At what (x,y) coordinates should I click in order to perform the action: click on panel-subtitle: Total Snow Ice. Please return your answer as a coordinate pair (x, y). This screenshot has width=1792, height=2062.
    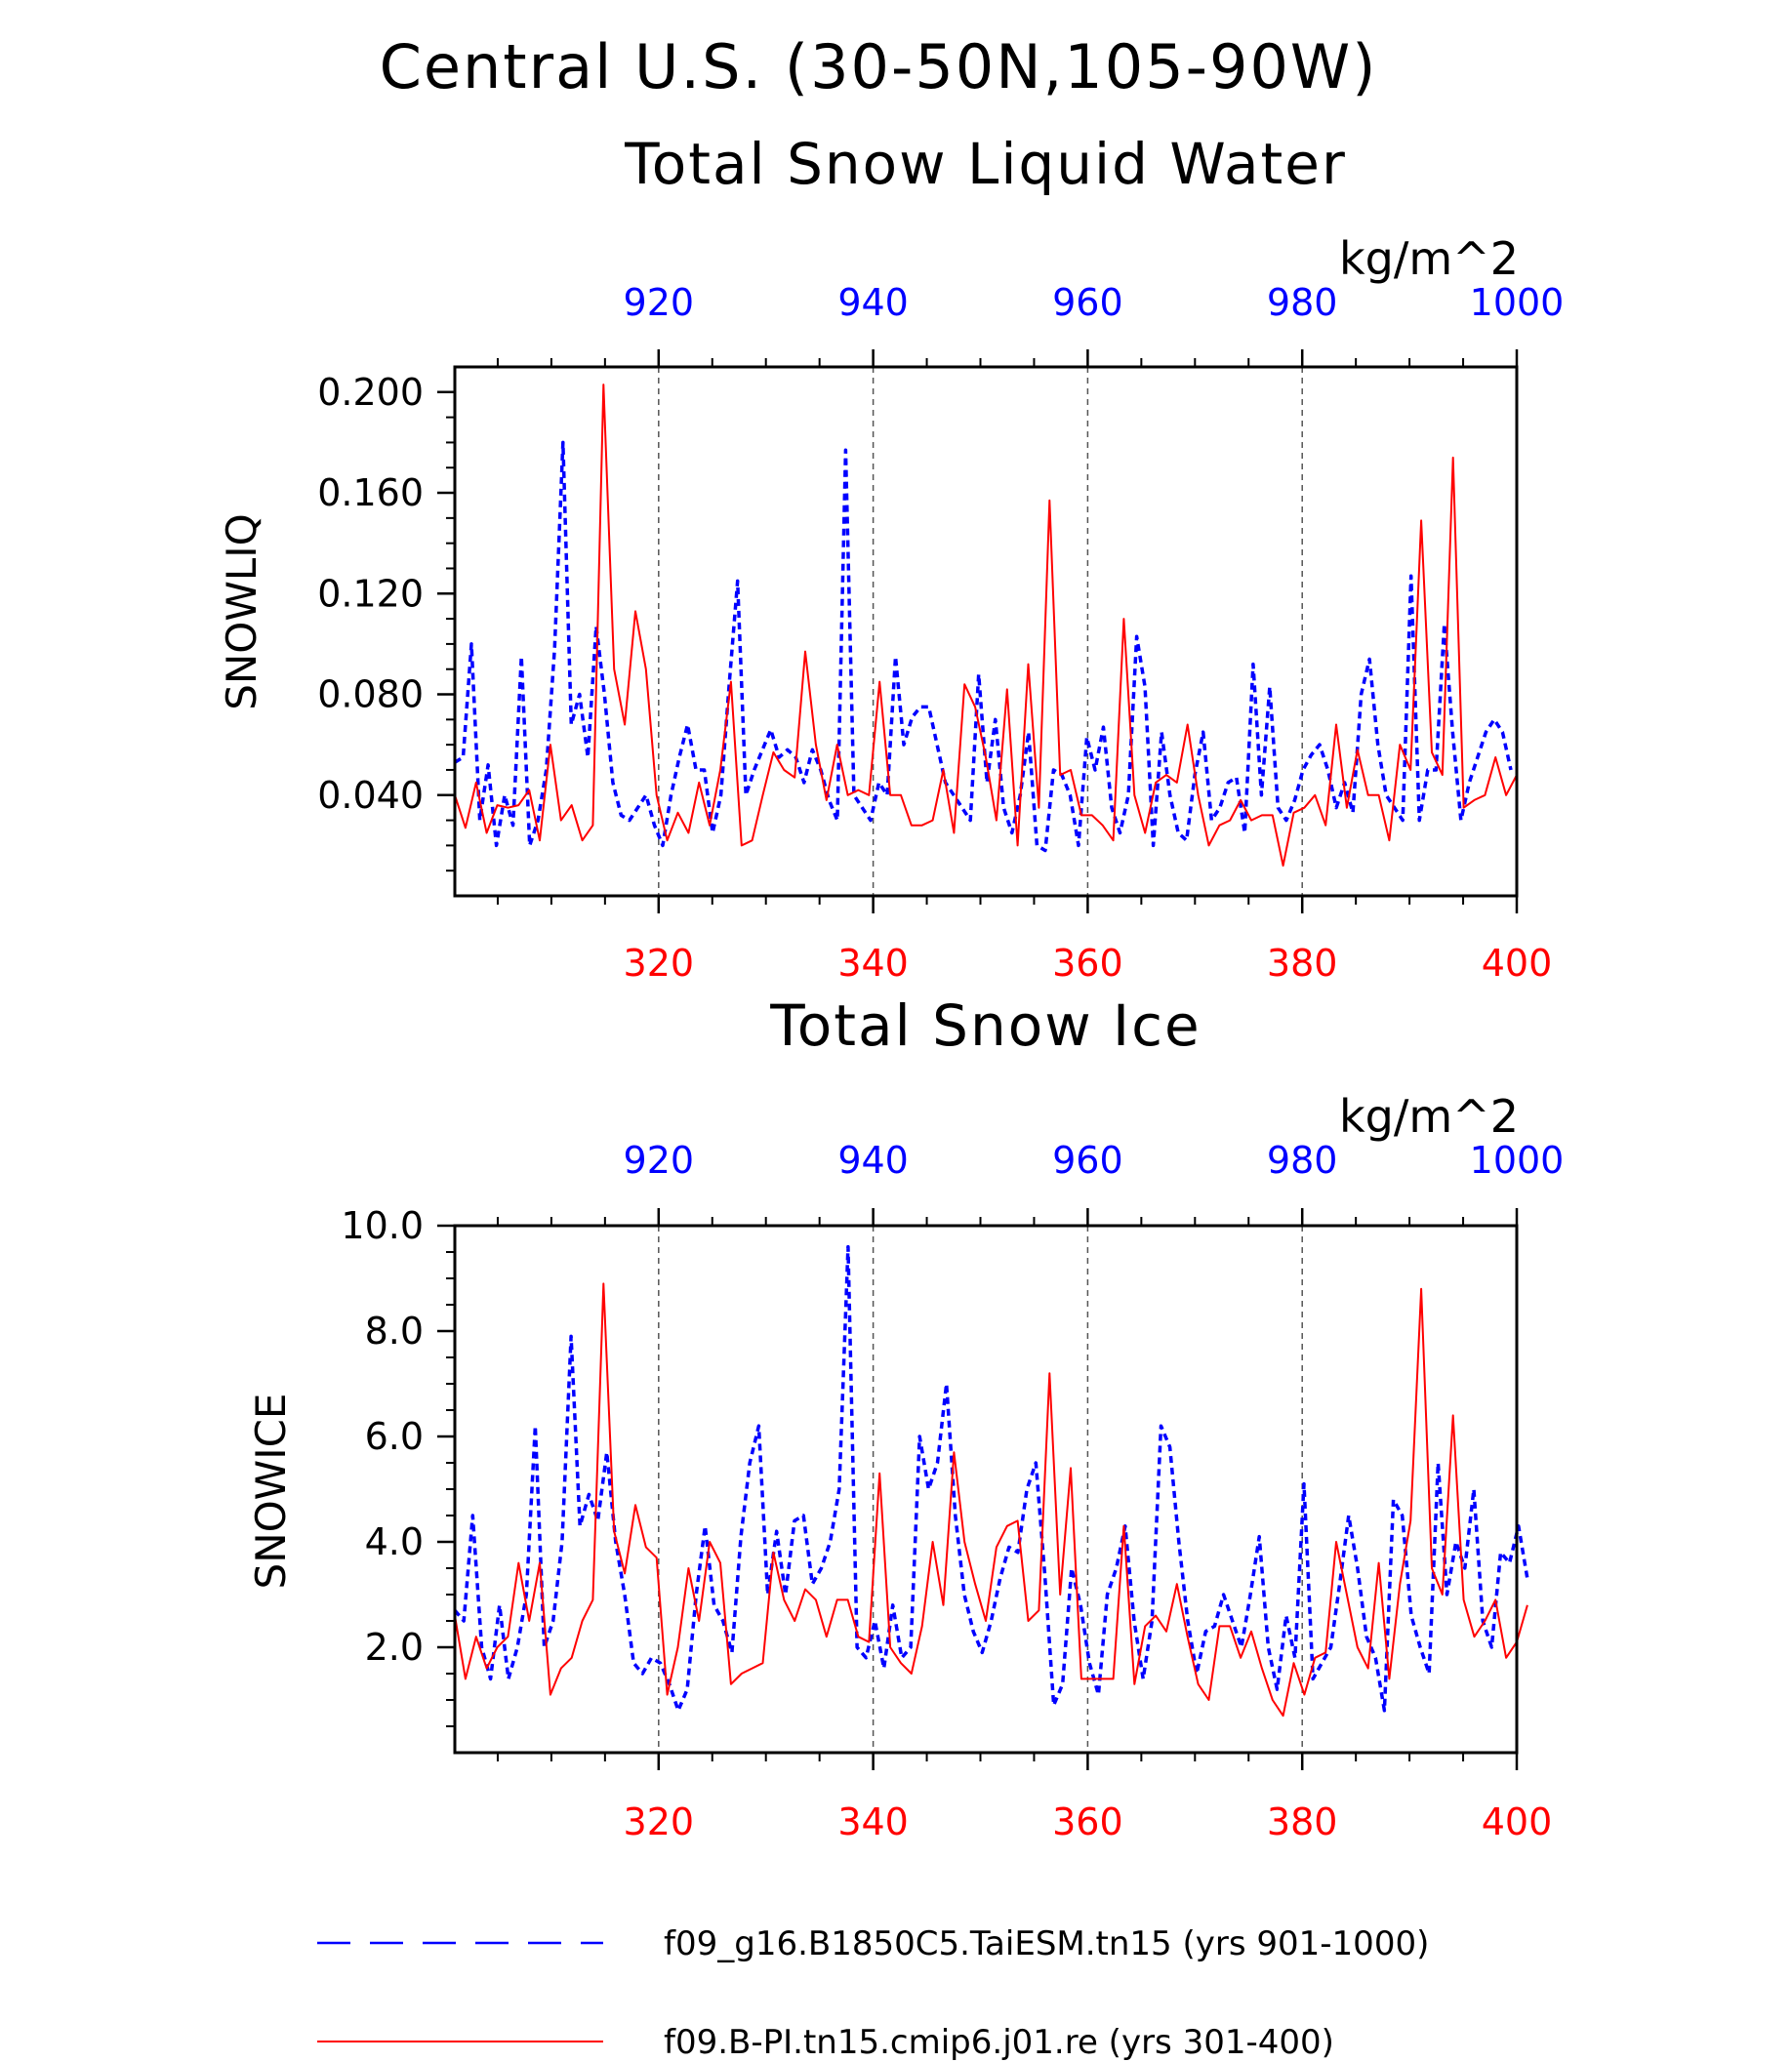
    Looking at the image, I should click on (985, 1025).